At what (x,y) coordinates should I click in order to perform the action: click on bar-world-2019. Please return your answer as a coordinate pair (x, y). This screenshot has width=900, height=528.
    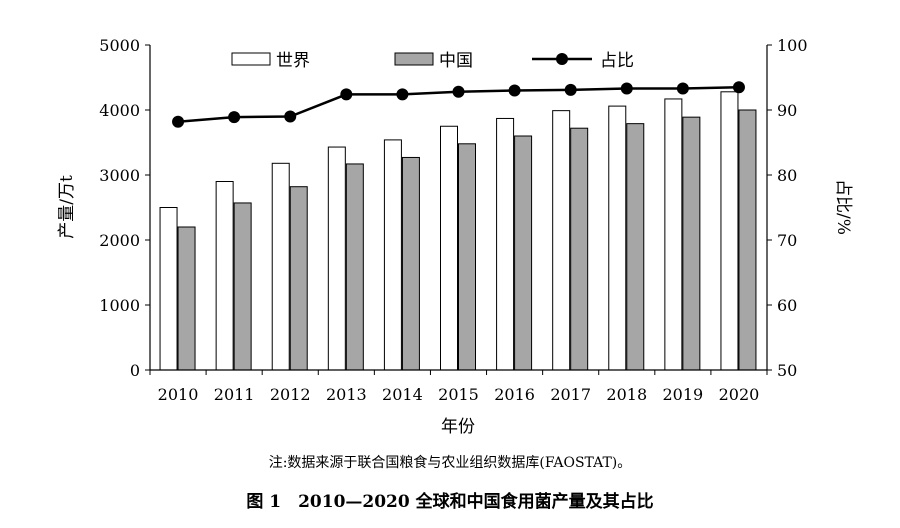
    Looking at the image, I should click on (673, 234).